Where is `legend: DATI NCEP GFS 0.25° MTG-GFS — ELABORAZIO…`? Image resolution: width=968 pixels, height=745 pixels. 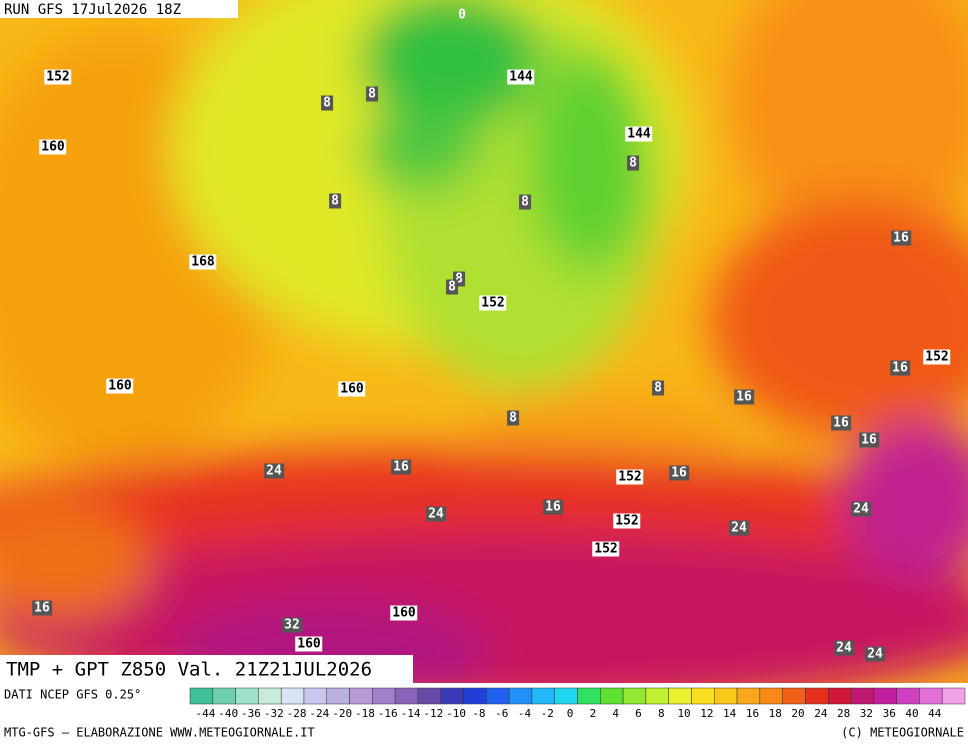
legend: DATI NCEP GFS 0.25° MTG-GFS — ELABORAZIO… is located at coordinates (485, 713).